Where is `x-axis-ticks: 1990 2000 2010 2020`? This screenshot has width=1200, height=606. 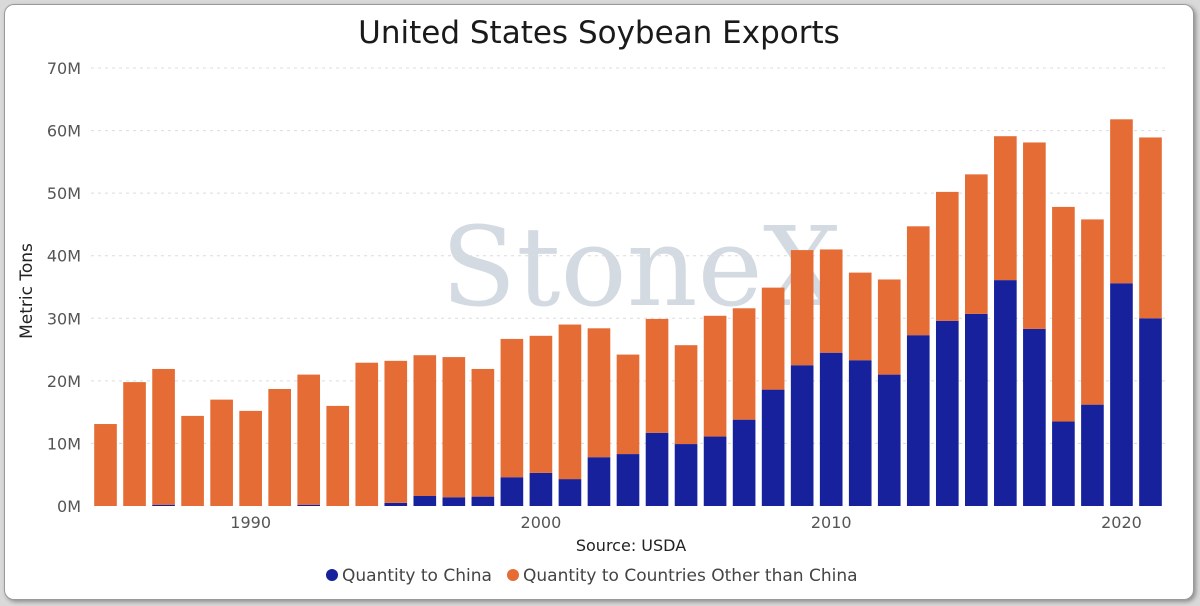 x-axis-ticks: 1990 2000 2010 2020 is located at coordinates (686, 522).